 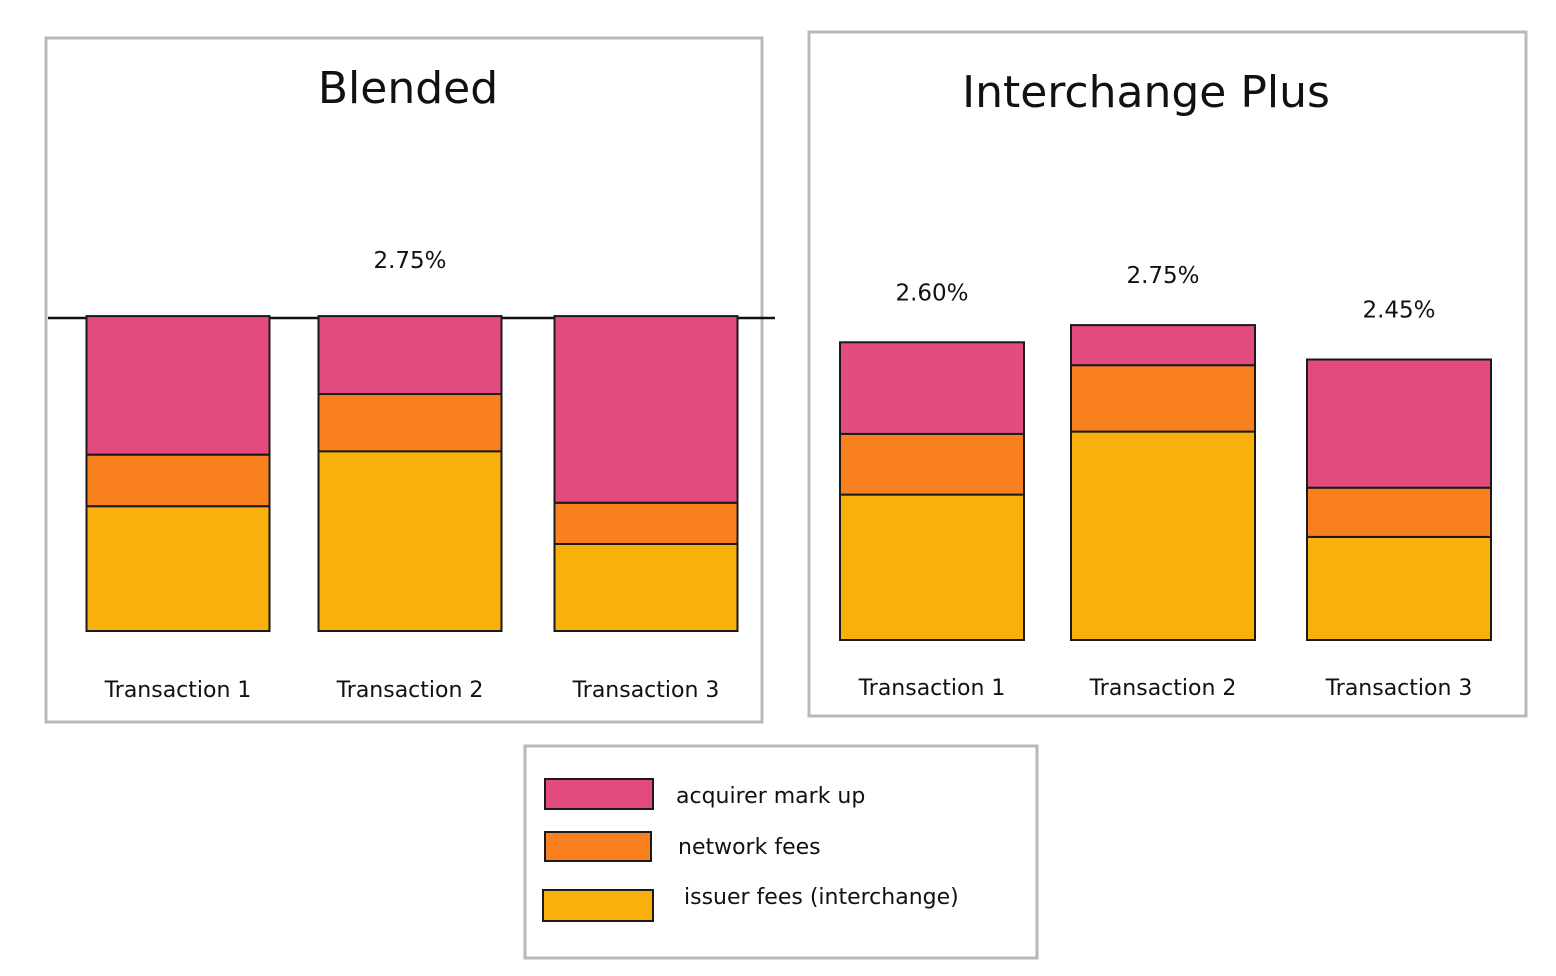 I want to click on blended-tick-label-3: Transaction 3, so click(x=646, y=690).